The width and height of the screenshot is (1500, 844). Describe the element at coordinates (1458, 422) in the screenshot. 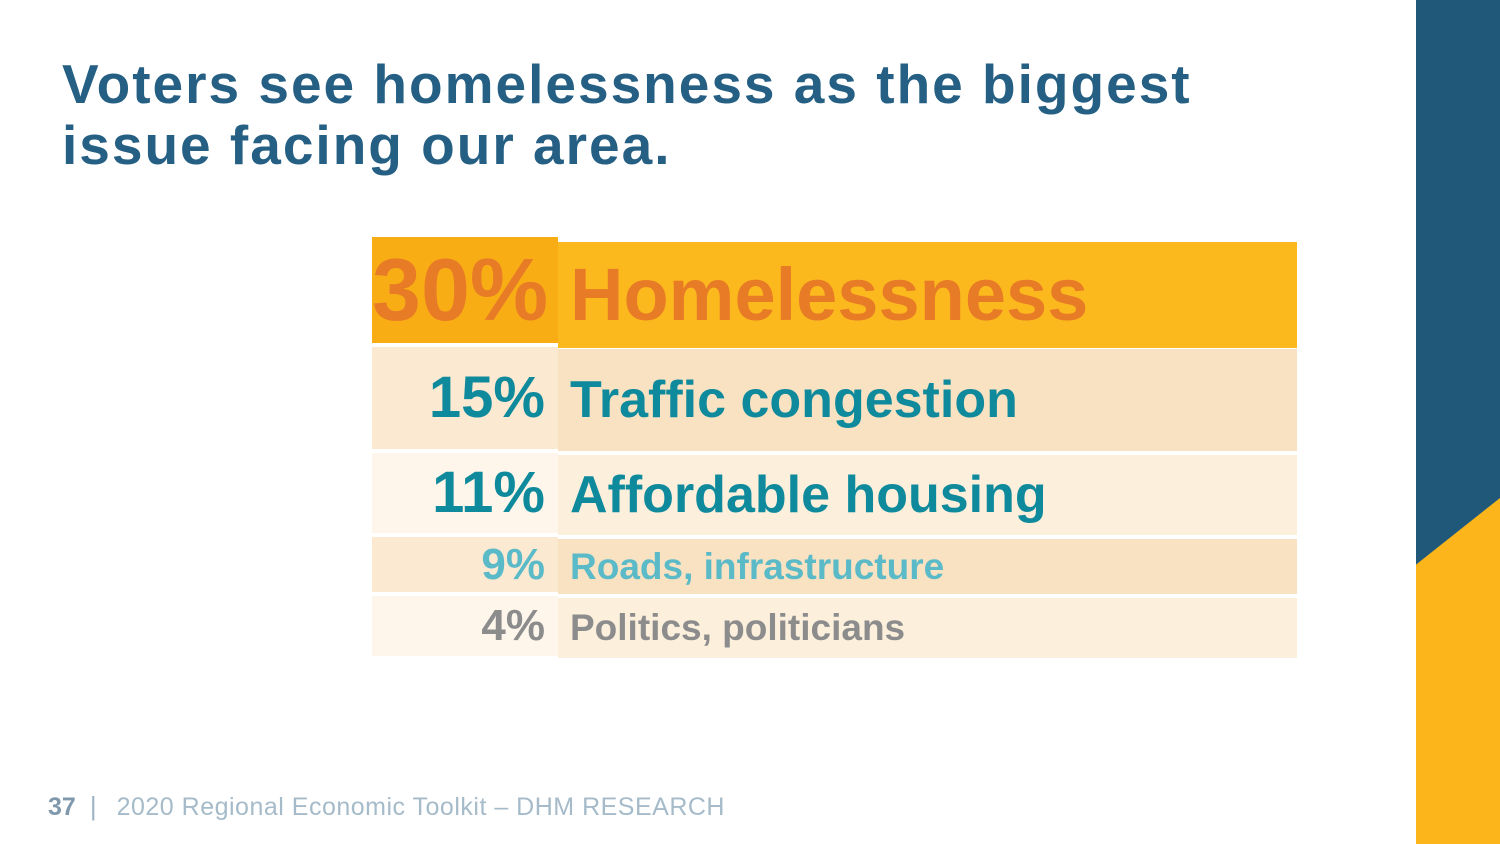

I see `decorative-side-bar` at that location.